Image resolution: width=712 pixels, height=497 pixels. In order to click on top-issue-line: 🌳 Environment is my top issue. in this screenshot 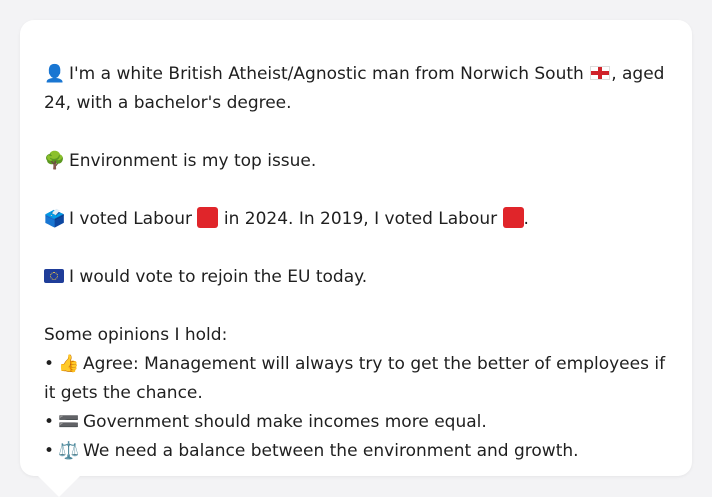, I will do `click(358, 161)`.